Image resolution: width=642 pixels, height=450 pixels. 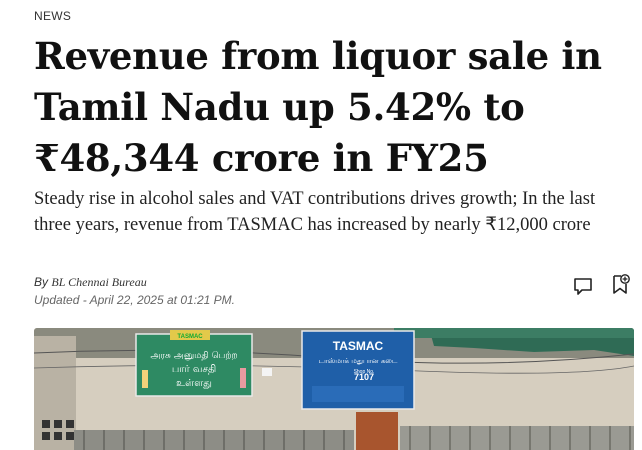 What do you see at coordinates (193, 356) in the screenshot?
I see `sign-left-line-1: அரசு அனுமதி பெற்ற` at bounding box center [193, 356].